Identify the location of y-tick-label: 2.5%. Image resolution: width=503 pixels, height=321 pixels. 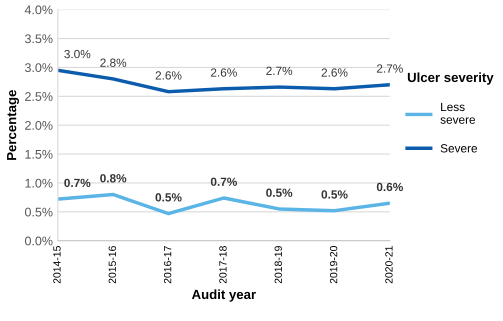
(39, 96).